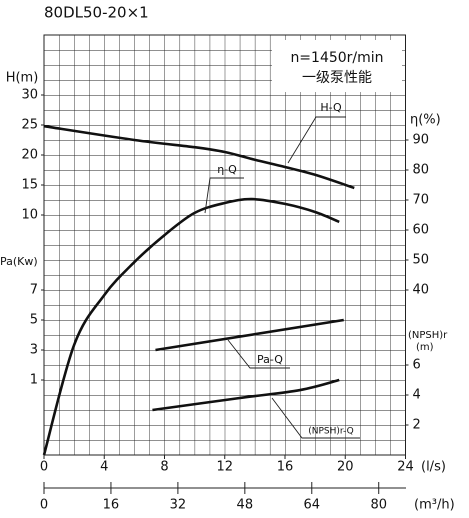  What do you see at coordinates (331, 107) in the screenshot?
I see `curve-label: H-Q` at bounding box center [331, 107].